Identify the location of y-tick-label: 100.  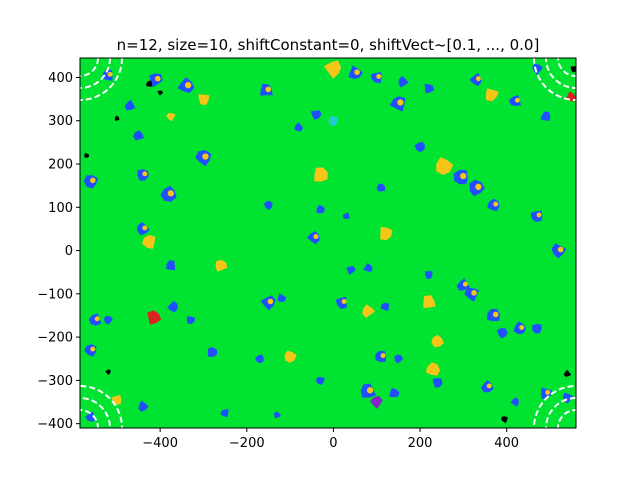
(60, 208).